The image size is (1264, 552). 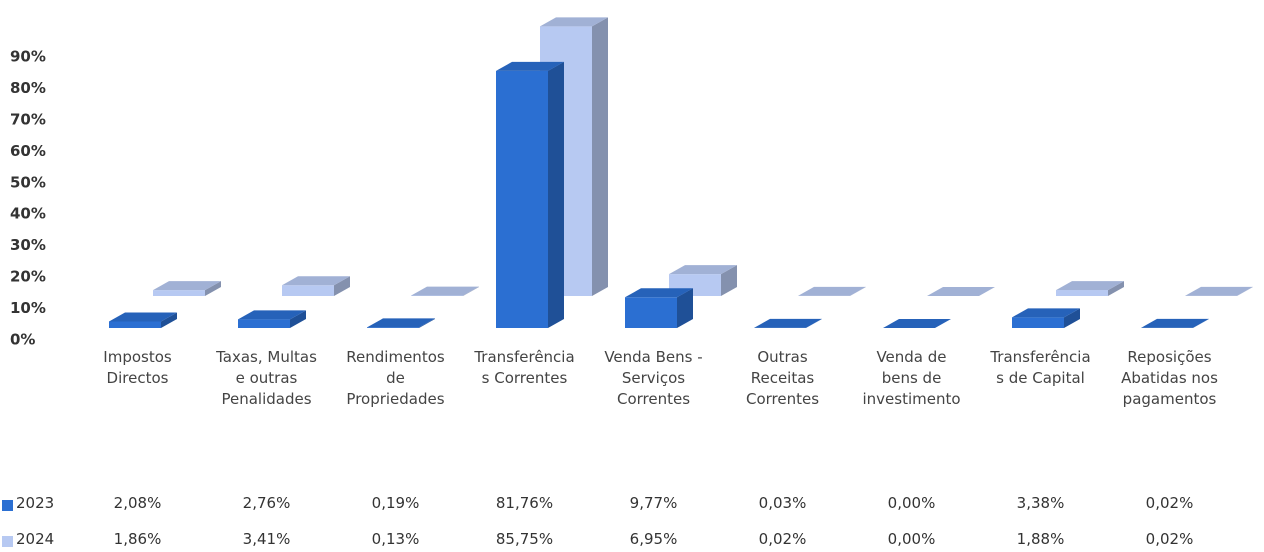 I want to click on y-tick-label: 10%, so click(x=28, y=308).